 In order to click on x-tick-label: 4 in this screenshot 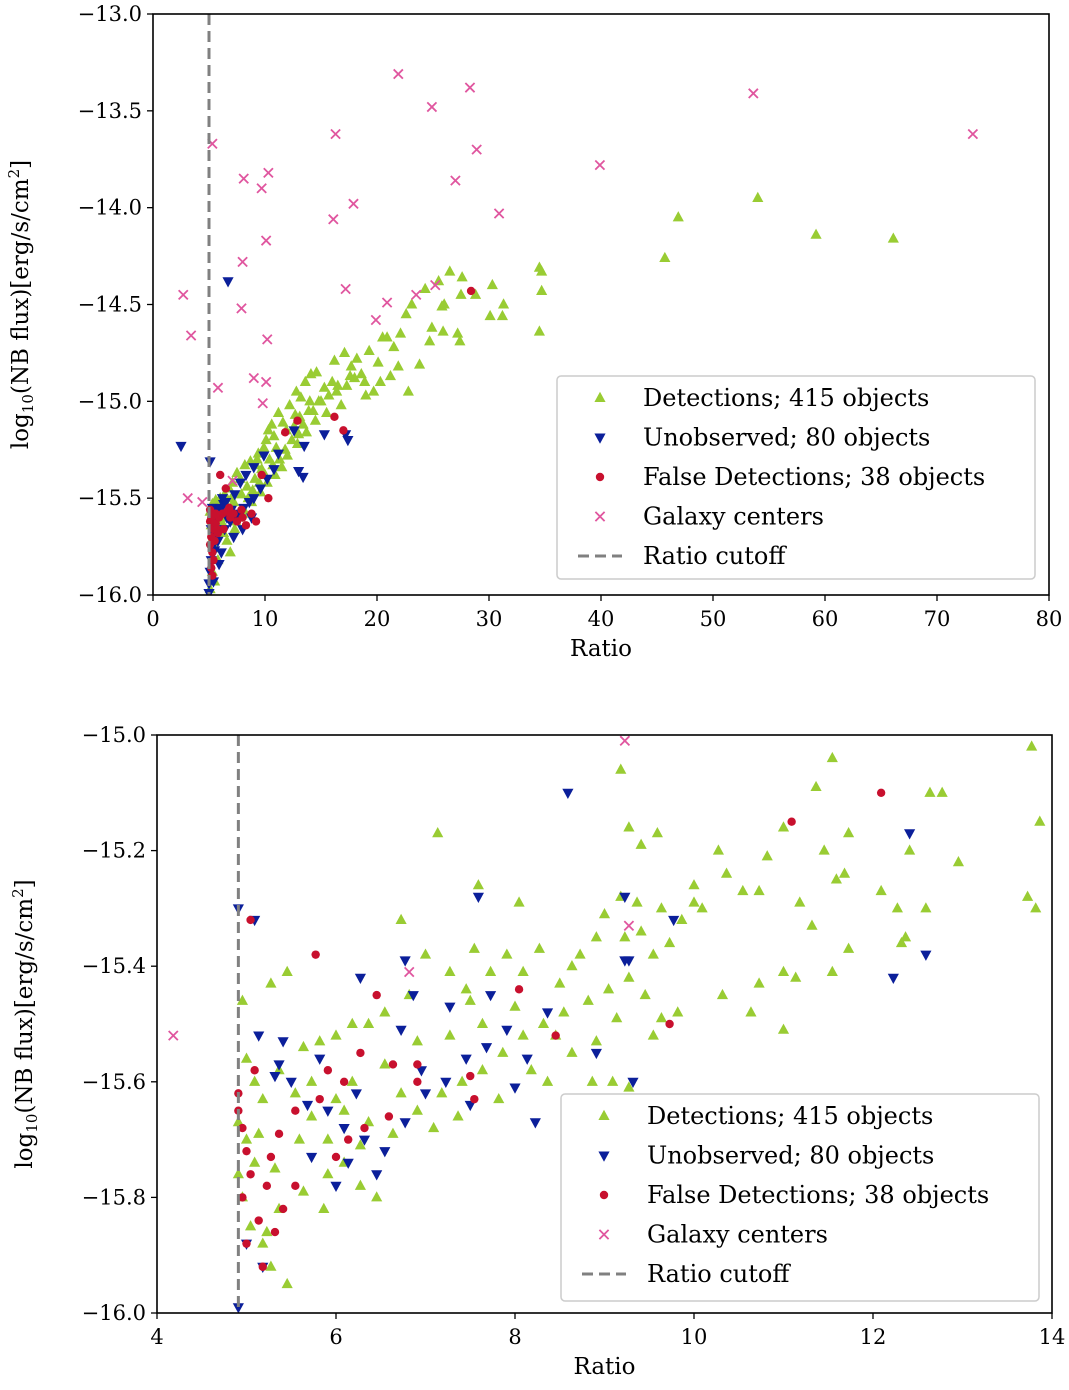, I will do `click(156, 1337)`.